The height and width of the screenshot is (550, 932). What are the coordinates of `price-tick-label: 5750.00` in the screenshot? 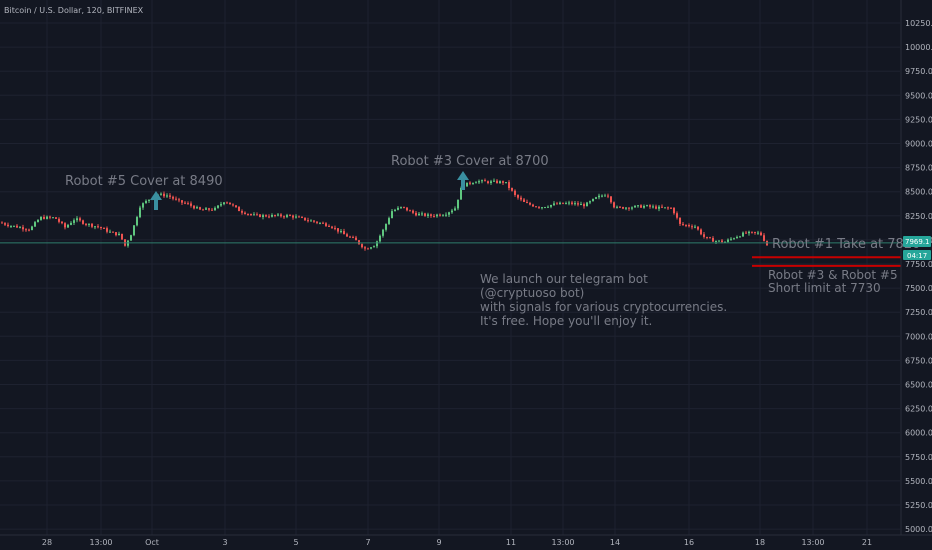 It's located at (918, 457).